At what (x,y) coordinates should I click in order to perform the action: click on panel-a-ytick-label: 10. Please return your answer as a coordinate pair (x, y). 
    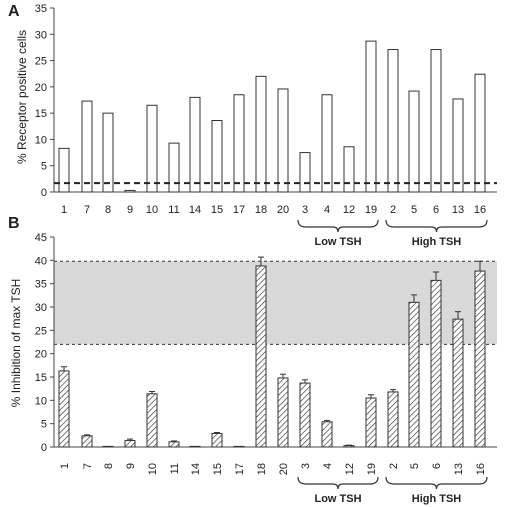
    Looking at the image, I should click on (41, 140).